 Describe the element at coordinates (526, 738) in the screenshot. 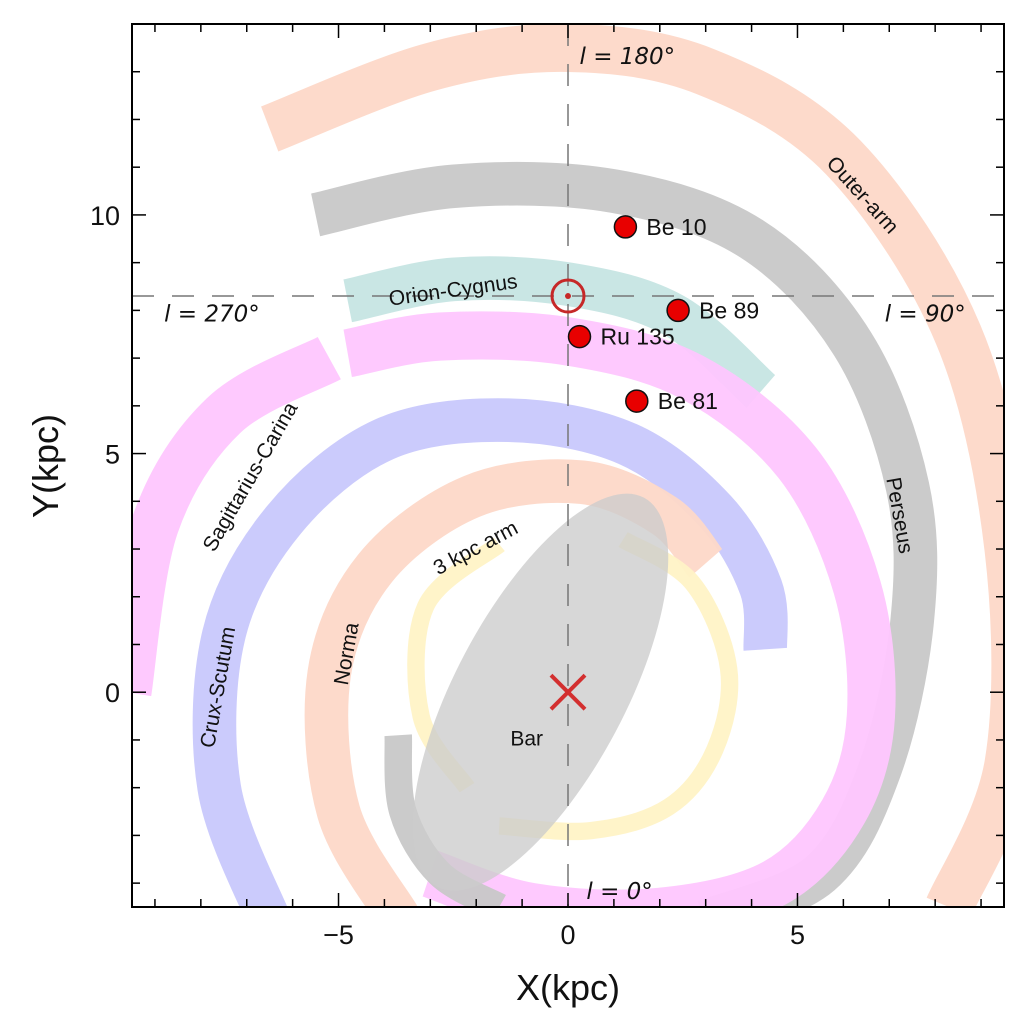

I see `bar-label: Bar` at that location.